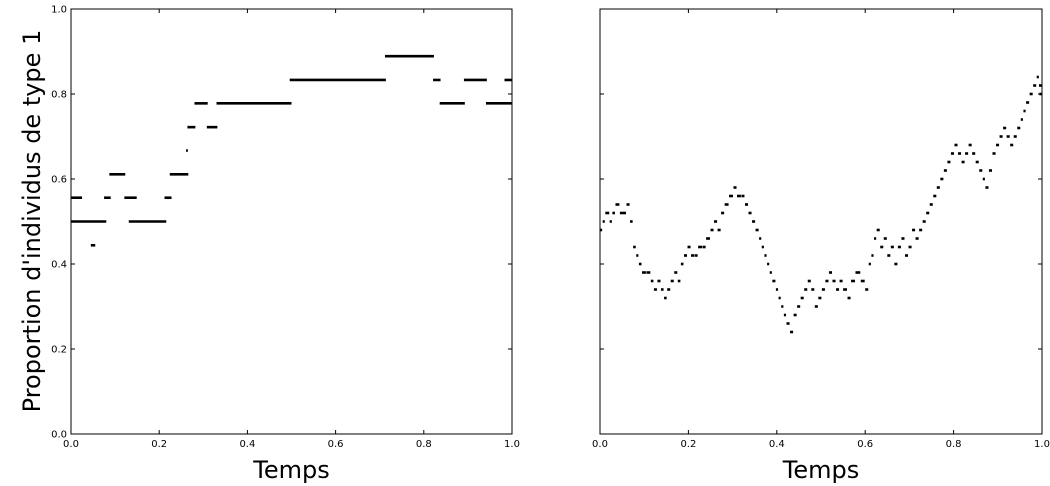  I want to click on y-axis-label: Proportion d'individus de type 1, so click(32, 221).